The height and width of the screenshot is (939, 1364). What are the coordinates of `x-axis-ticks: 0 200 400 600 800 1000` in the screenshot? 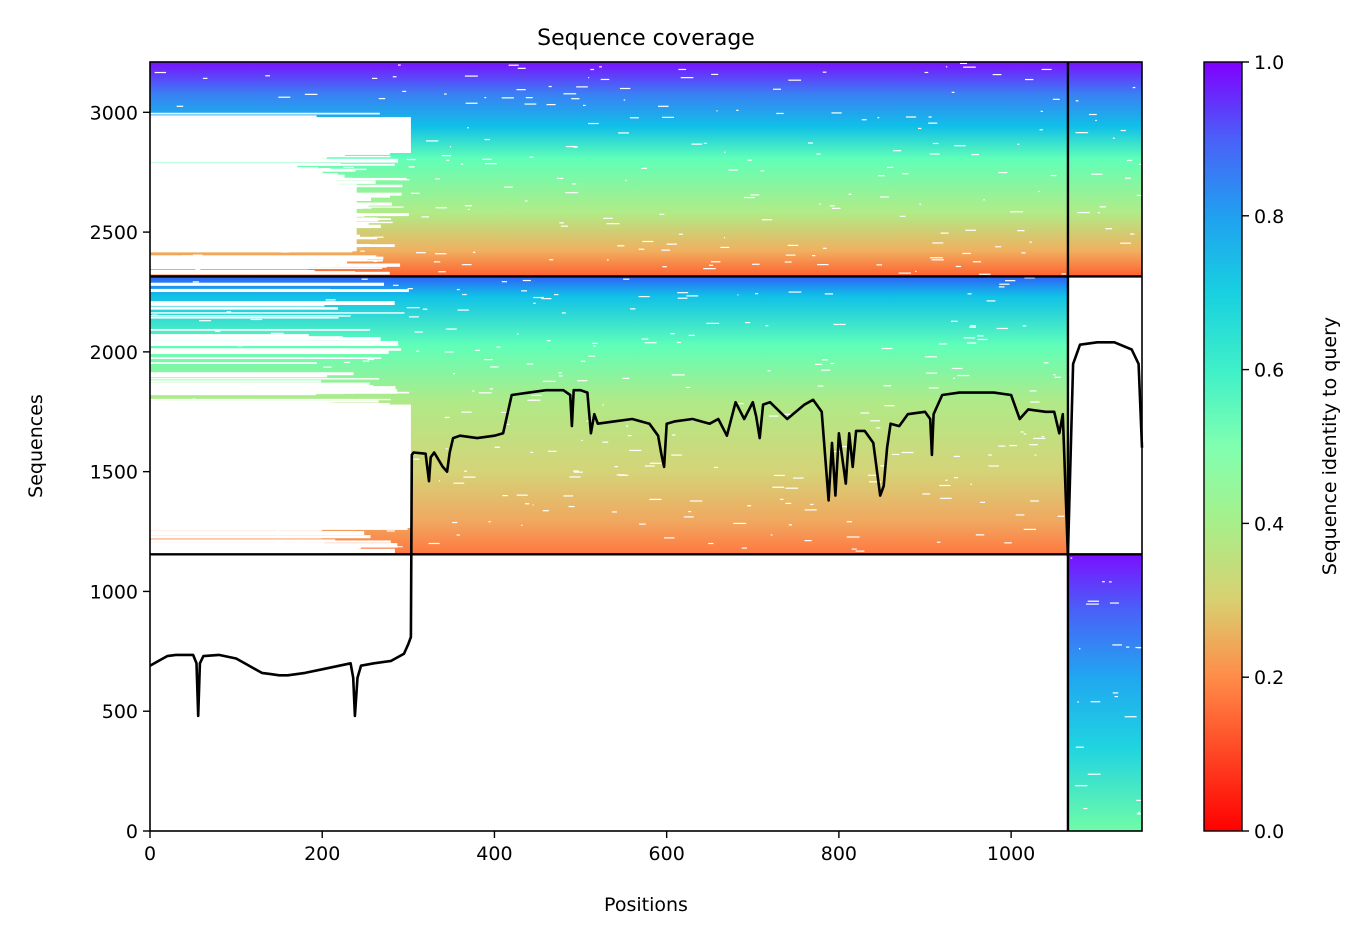 It's located at (589, 848).